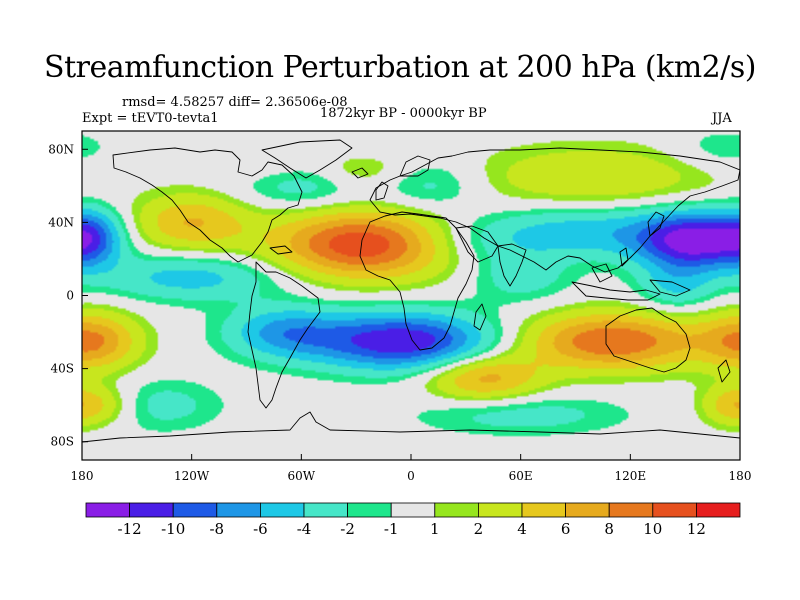 This screenshot has height=600, width=800. I want to click on greenland-coast, so click(307, 159).